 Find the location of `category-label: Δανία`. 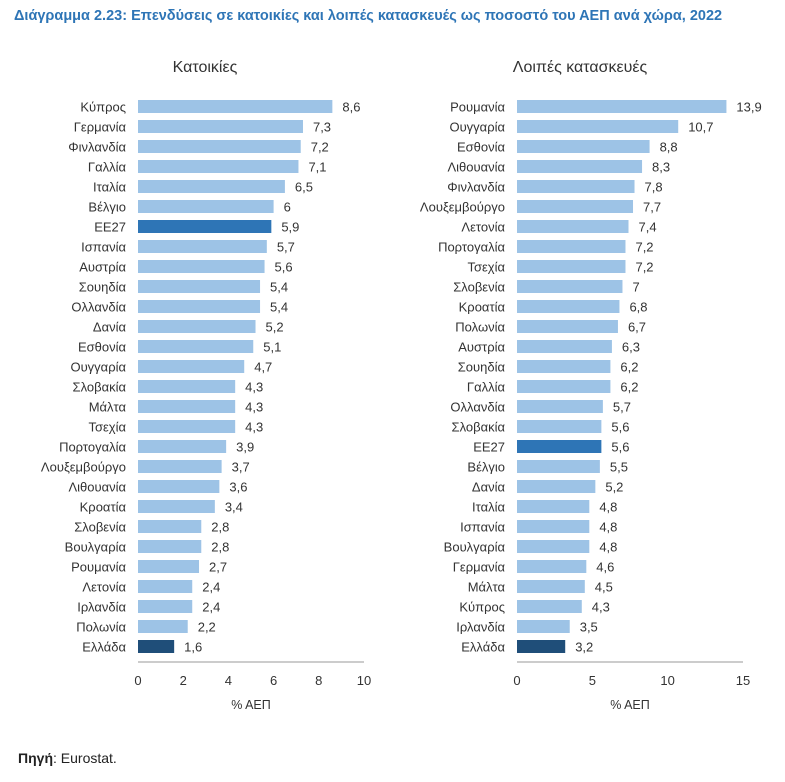

category-label: Δανία is located at coordinates (110, 327).